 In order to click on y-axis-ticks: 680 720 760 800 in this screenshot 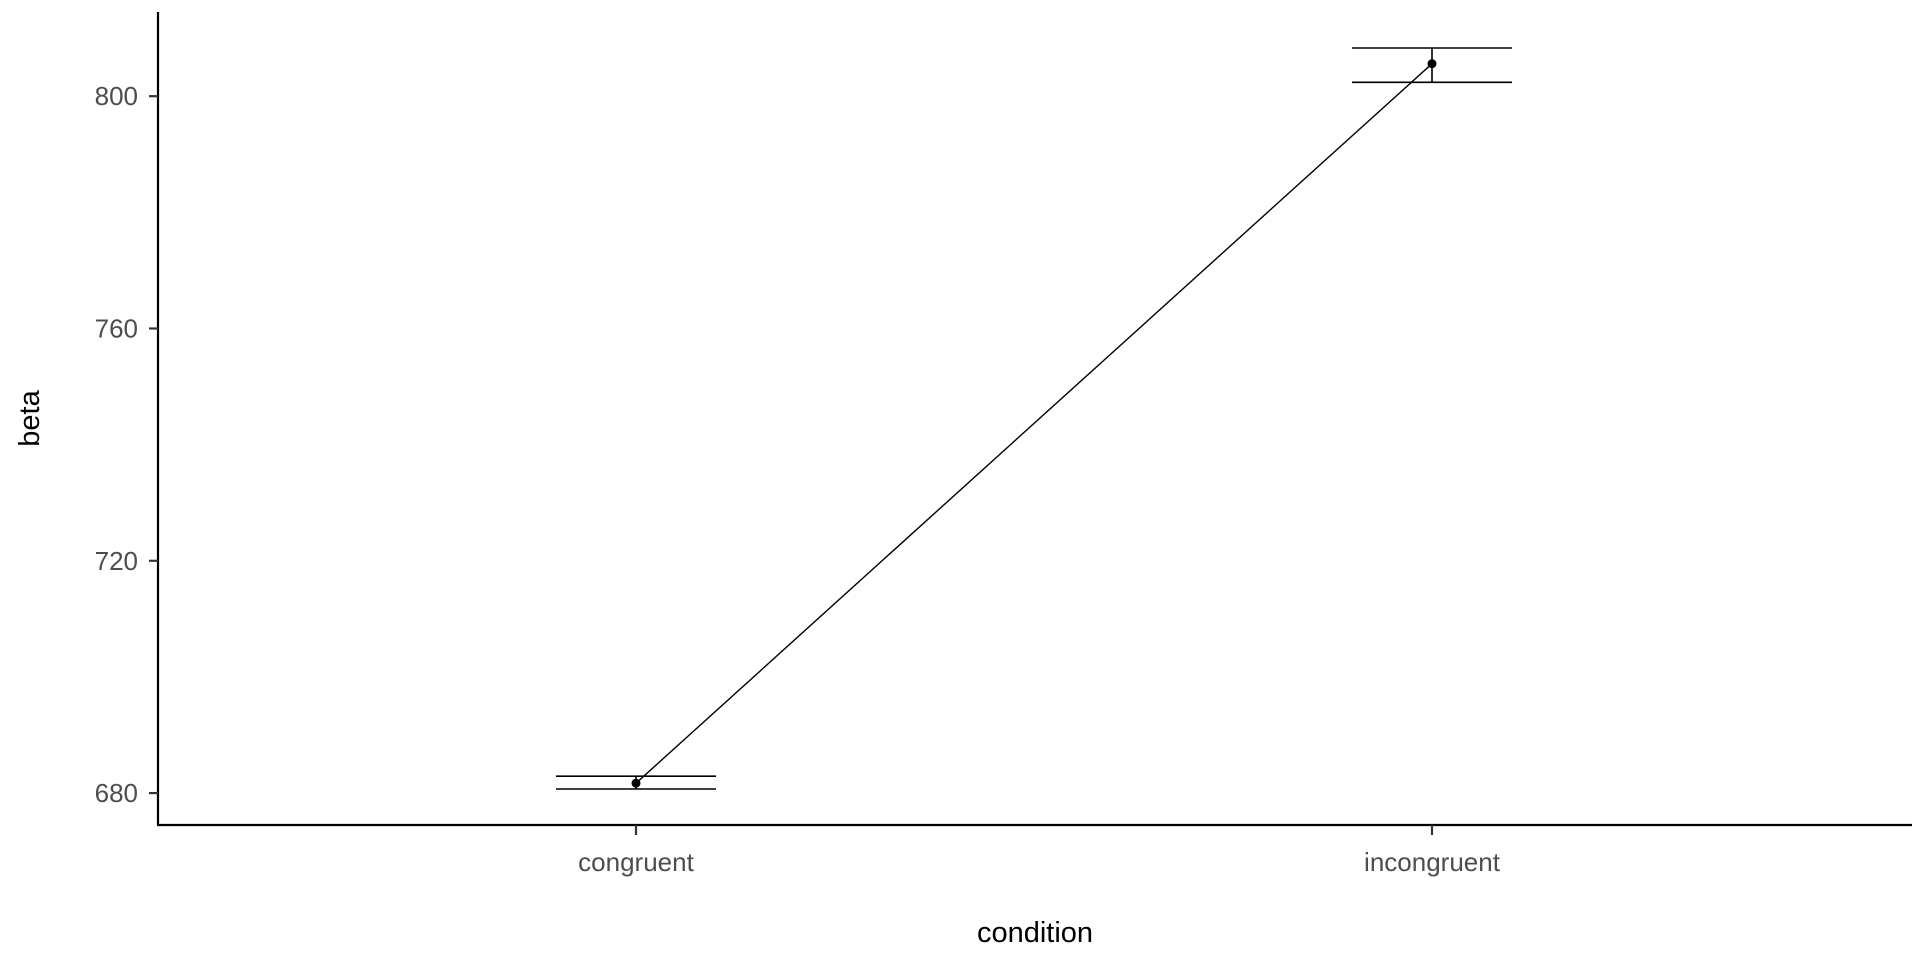, I will do `click(126, 444)`.